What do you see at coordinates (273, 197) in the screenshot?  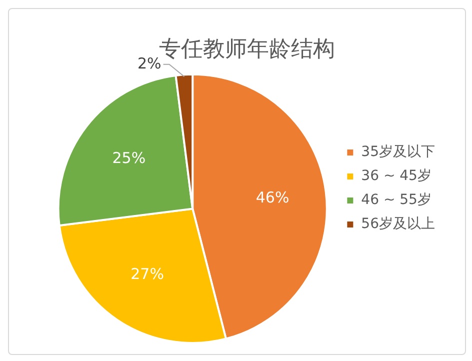 I see `data-label: 46%` at bounding box center [273, 197].